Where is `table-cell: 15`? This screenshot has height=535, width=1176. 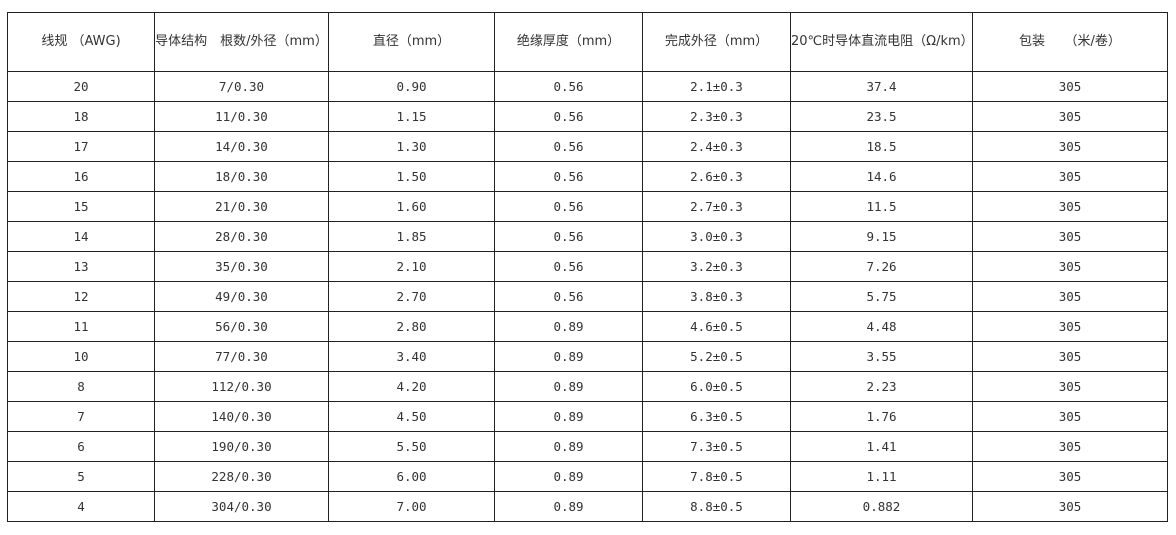
table-cell: 15 is located at coordinates (81, 206).